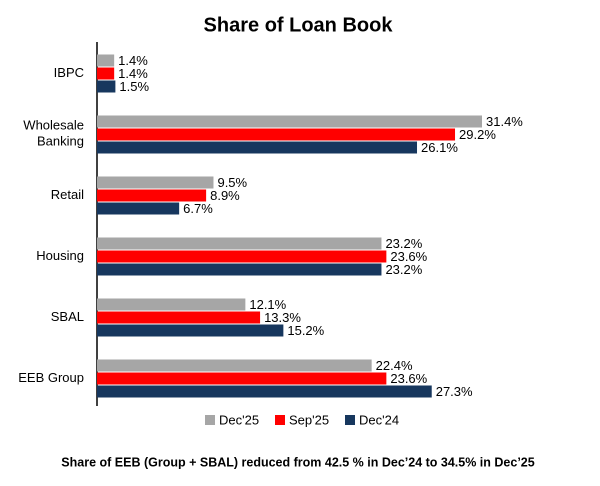  What do you see at coordinates (379, 419) in the screenshot?
I see `legend-label: Dec'24` at bounding box center [379, 419].